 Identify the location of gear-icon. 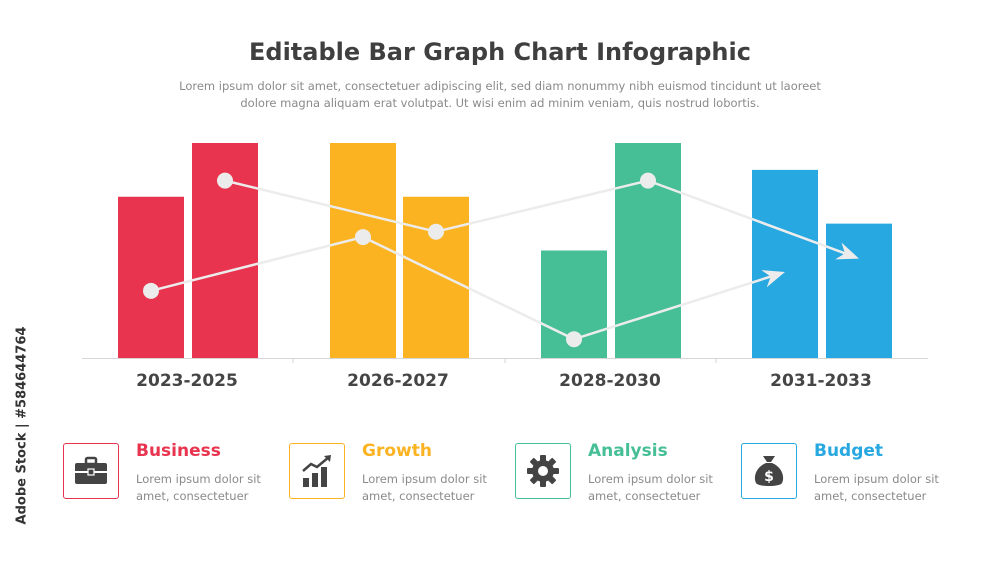
(543, 471).